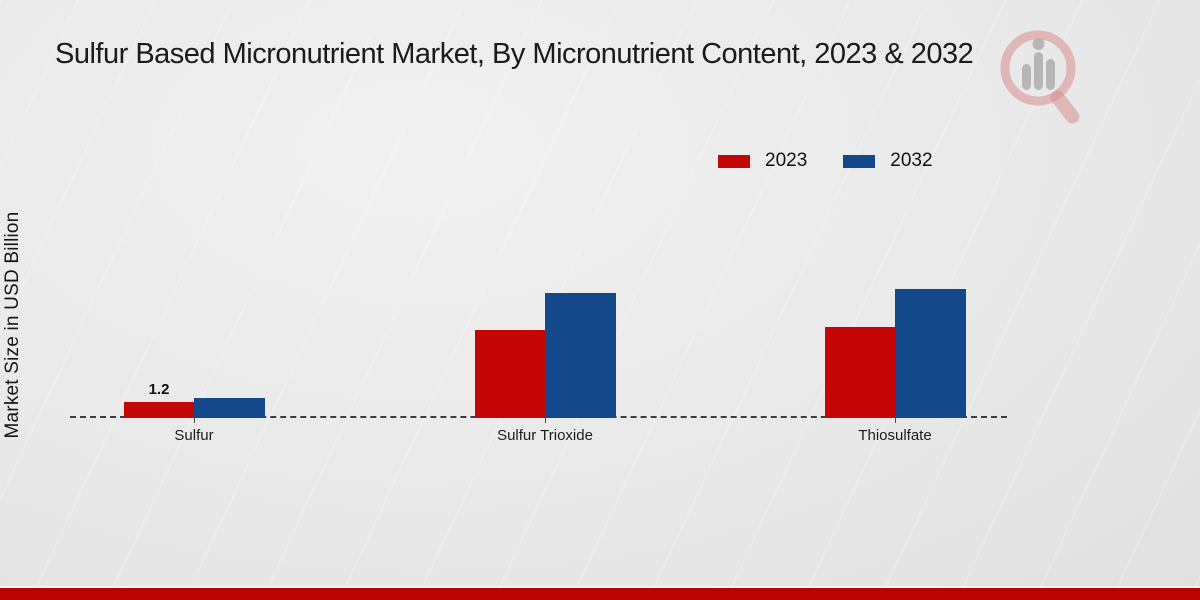  Describe the element at coordinates (12, 325) in the screenshot. I see `y-axis-title: Market Size in USD Billion` at that location.